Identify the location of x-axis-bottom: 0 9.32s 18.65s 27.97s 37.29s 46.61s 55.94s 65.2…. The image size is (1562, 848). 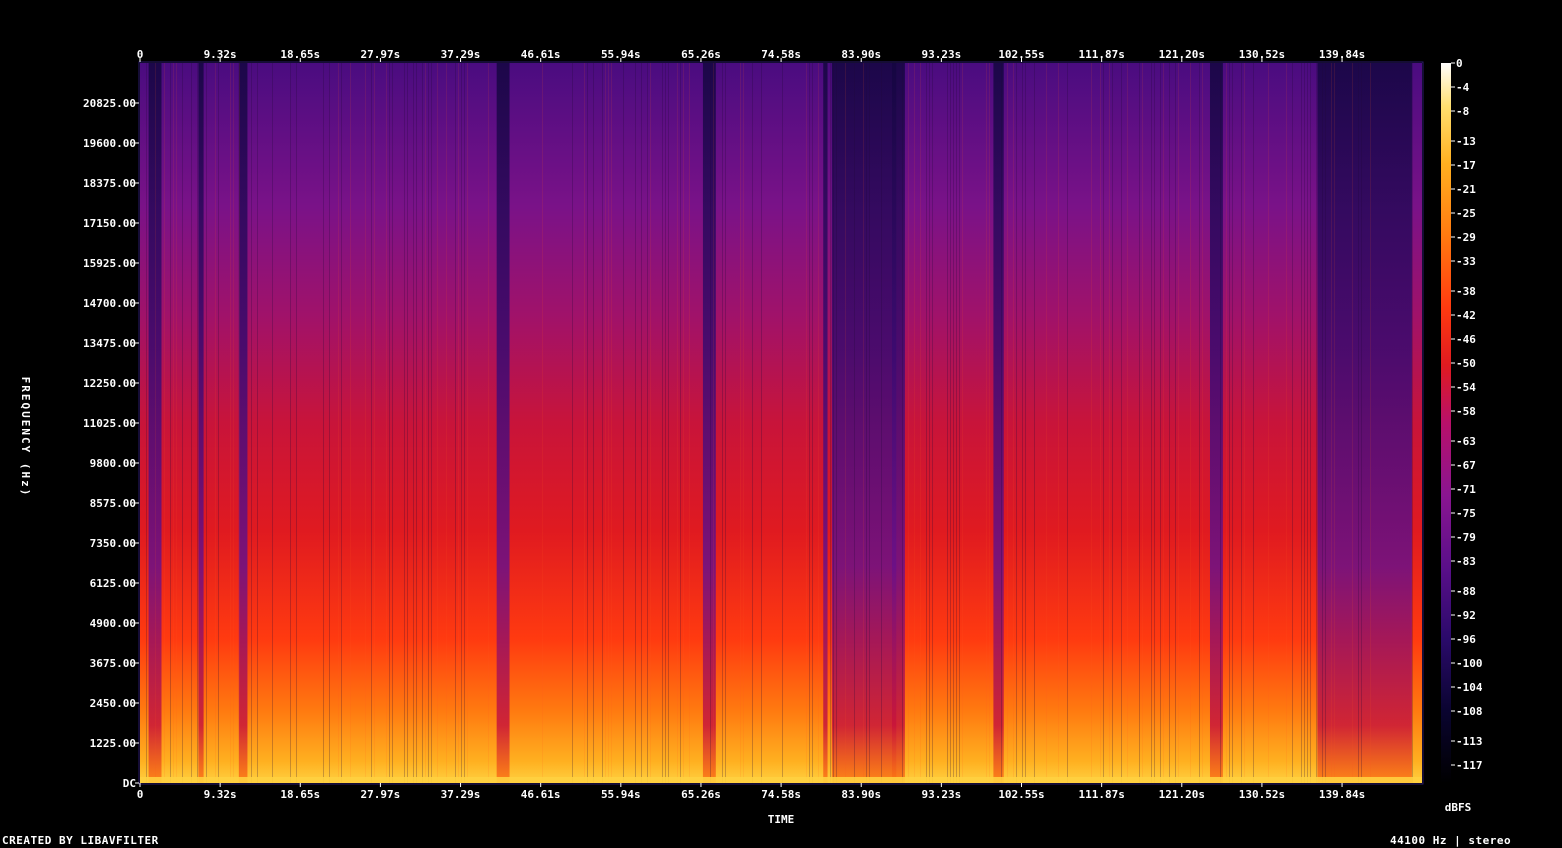
(751, 792).